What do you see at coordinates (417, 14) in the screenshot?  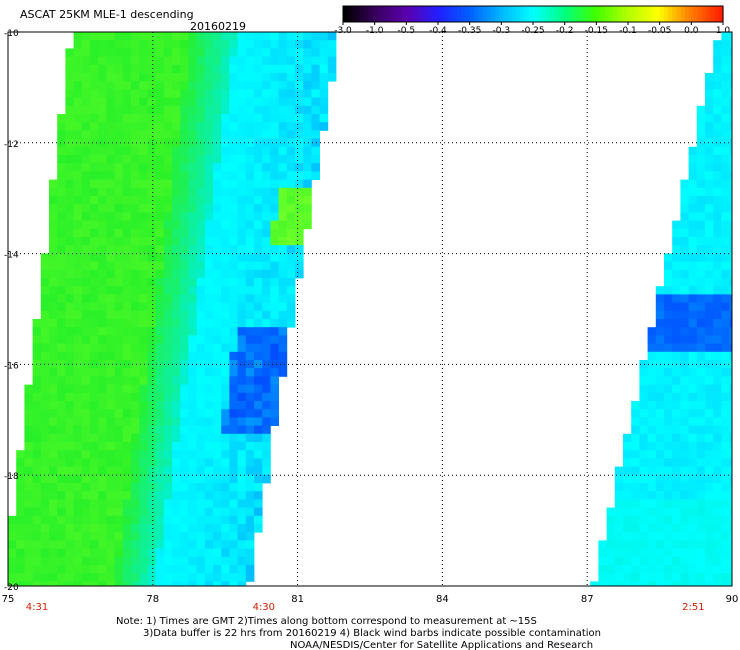 I see `colorbar-cell` at bounding box center [417, 14].